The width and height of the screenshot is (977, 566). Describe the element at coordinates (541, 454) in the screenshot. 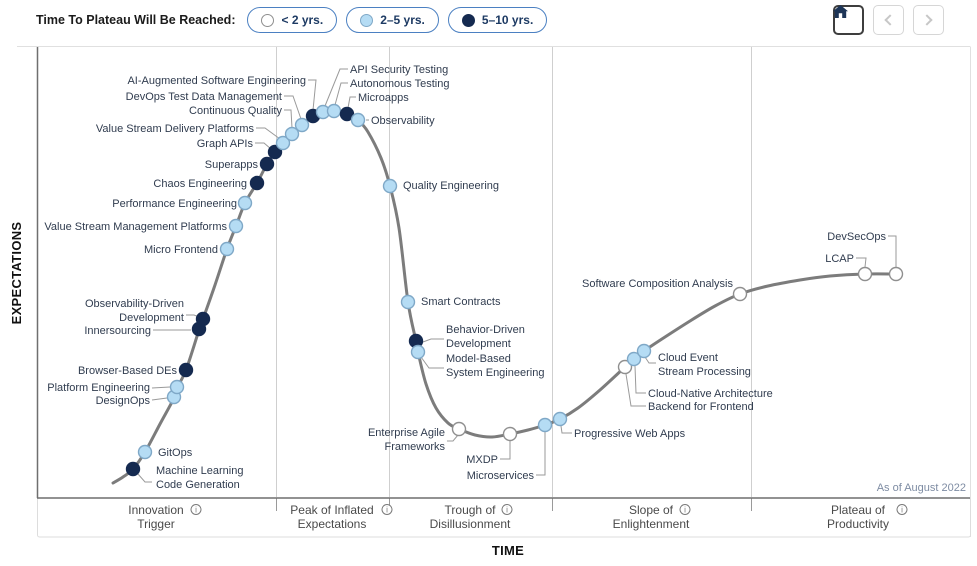

I see `leader-microservices` at that location.